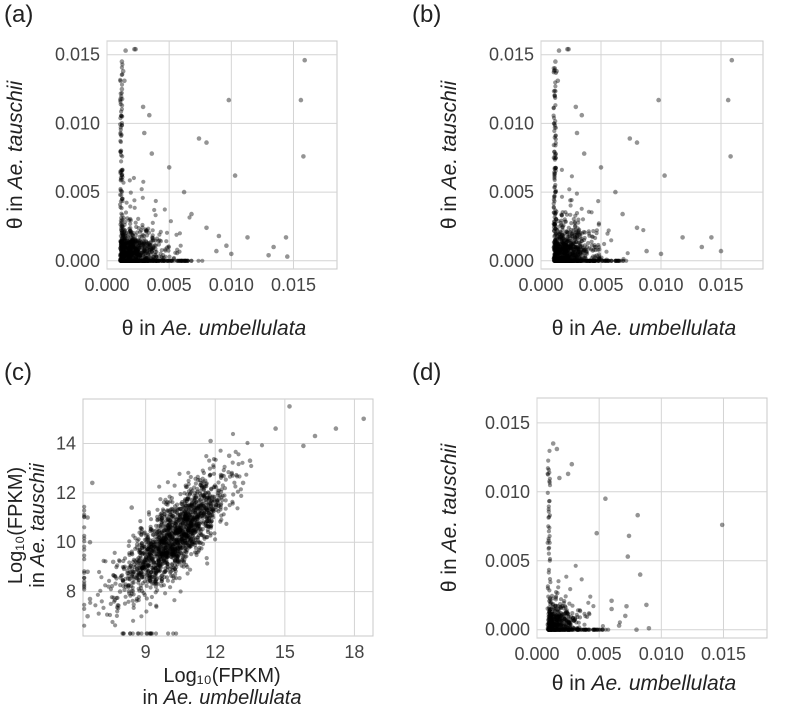 The width and height of the screenshot is (788, 710). What do you see at coordinates (644, 683) in the screenshot?
I see `x-axis-title-d: θ in Ae. umbellulata` at bounding box center [644, 683].